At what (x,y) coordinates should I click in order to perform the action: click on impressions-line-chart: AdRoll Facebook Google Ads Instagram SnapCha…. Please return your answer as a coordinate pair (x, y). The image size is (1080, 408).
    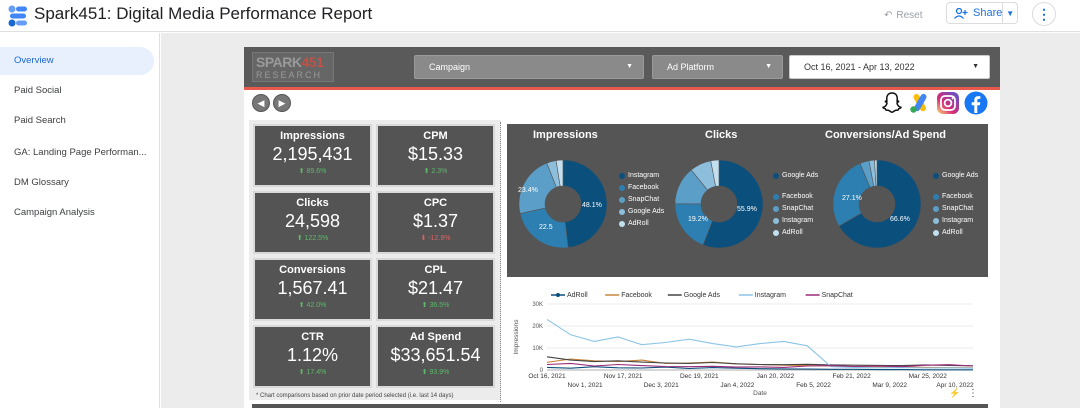
    Looking at the image, I should click on (745, 345).